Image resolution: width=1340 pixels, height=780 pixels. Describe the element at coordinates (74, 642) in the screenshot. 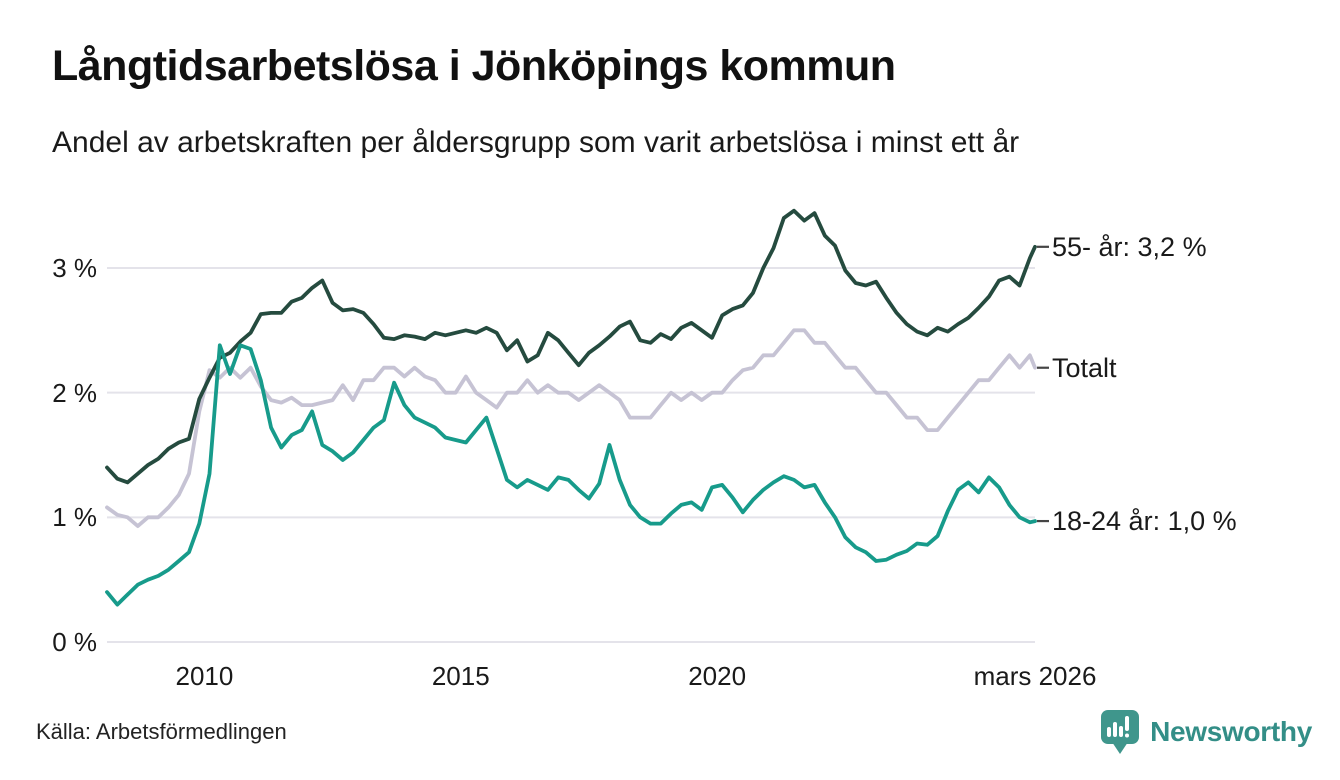

I see `y-axis-tick-label: 0 %` at that location.